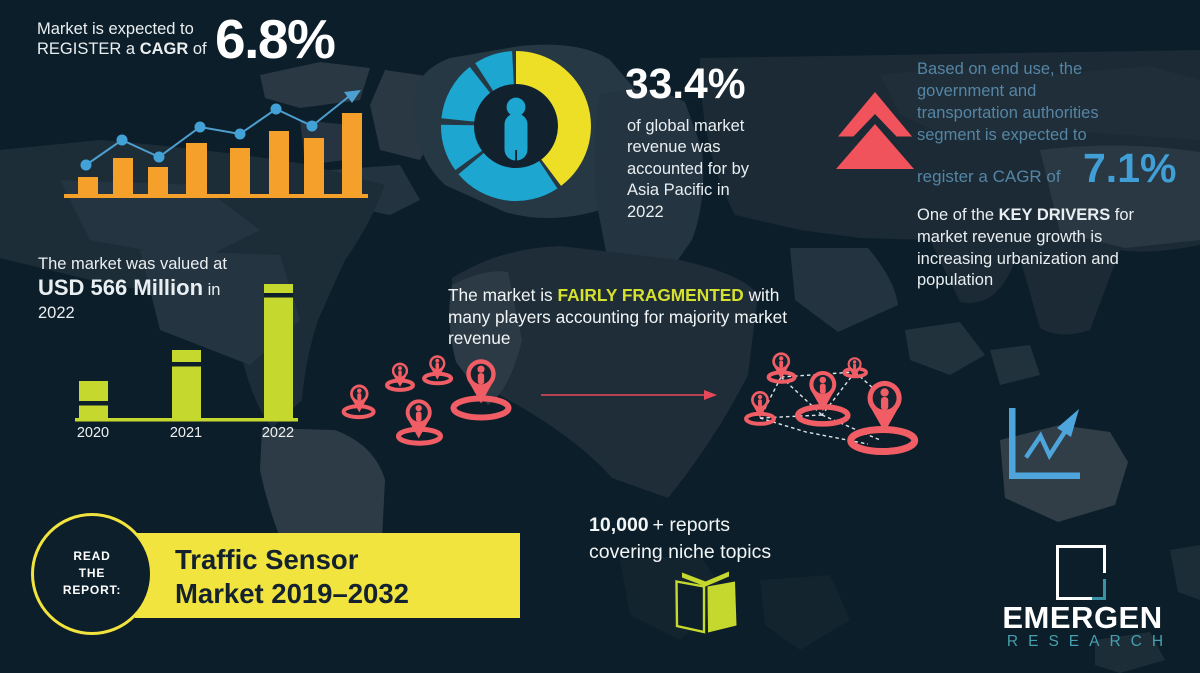 The height and width of the screenshot is (673, 1200). Describe the element at coordinates (278, 433) in the screenshot. I see `svg-text: 2022` at that location.